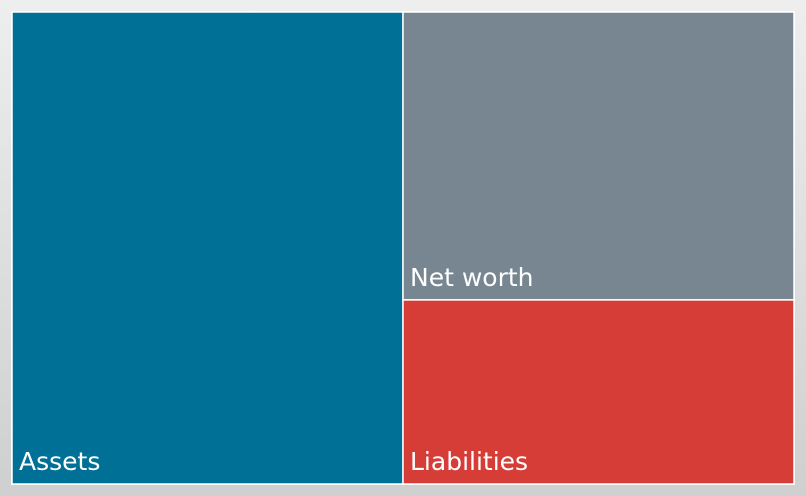 Image resolution: width=806 pixels, height=496 pixels. Describe the element at coordinates (472, 277) in the screenshot. I see `cell-label: Net worth` at that location.